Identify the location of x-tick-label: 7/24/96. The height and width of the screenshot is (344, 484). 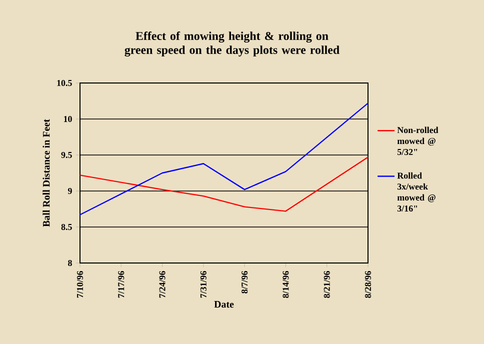
(162, 284).